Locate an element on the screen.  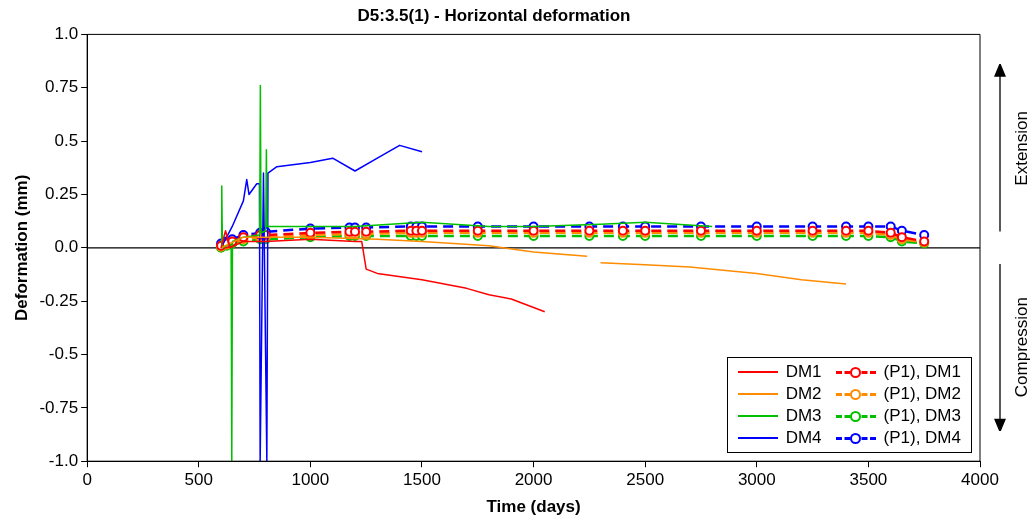
y-tick-label: 0.0 is located at coordinates (66, 247).